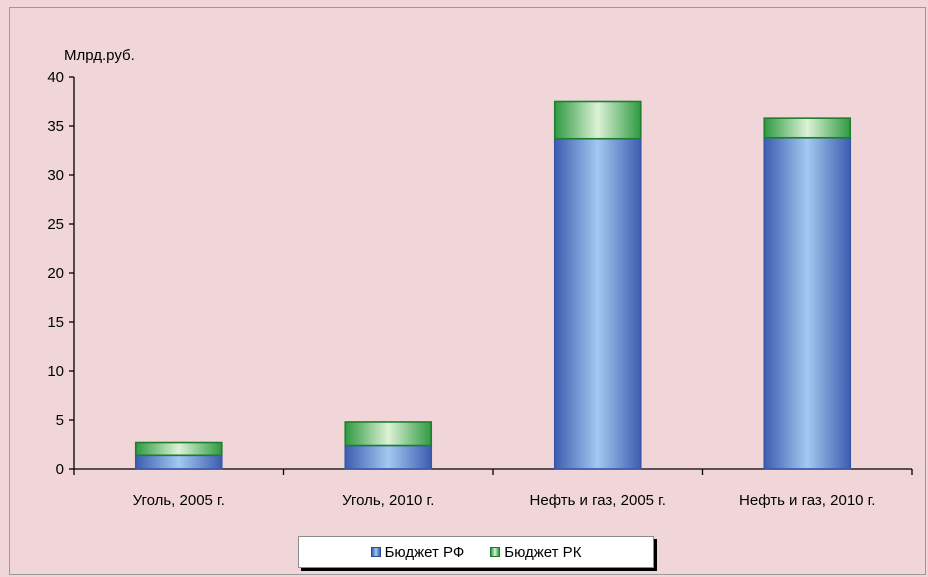  What do you see at coordinates (55, 371) in the screenshot?
I see `y-tick-label: 10` at bounding box center [55, 371].